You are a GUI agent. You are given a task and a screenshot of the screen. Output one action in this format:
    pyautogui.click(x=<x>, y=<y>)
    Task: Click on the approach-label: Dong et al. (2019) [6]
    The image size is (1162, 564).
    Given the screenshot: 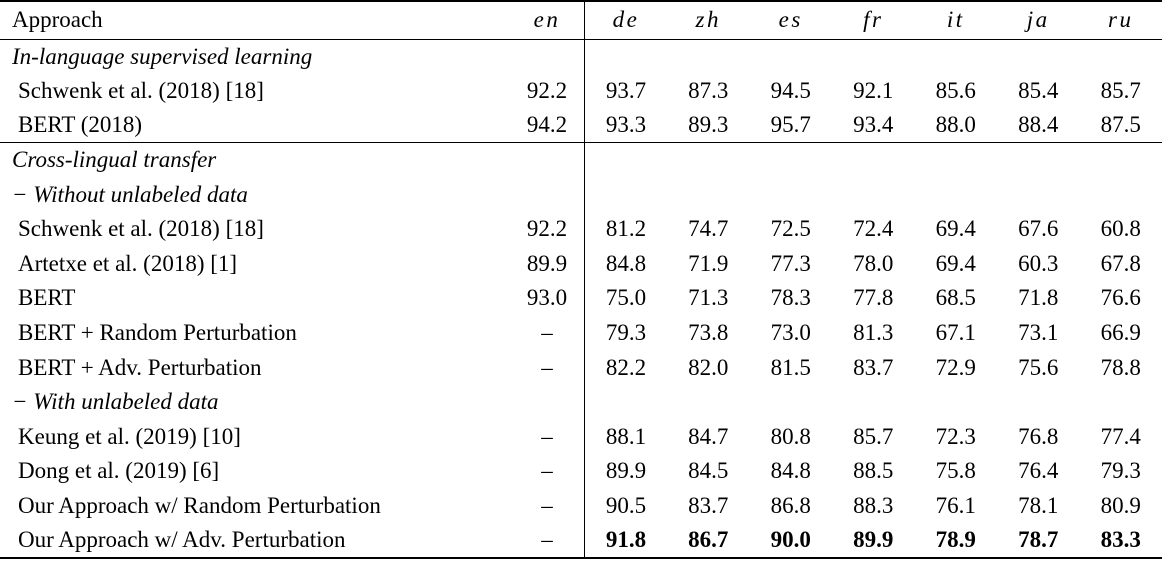 What is the action you would take?
    pyautogui.click(x=119, y=471)
    